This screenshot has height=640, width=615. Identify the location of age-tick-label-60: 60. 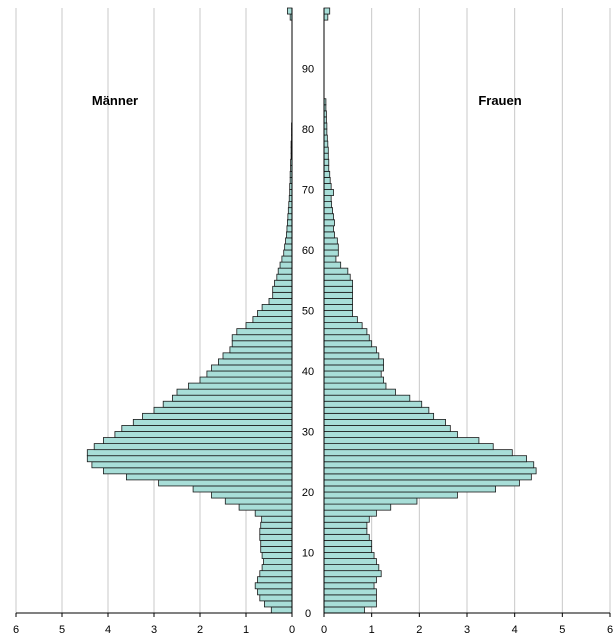
(308, 251).